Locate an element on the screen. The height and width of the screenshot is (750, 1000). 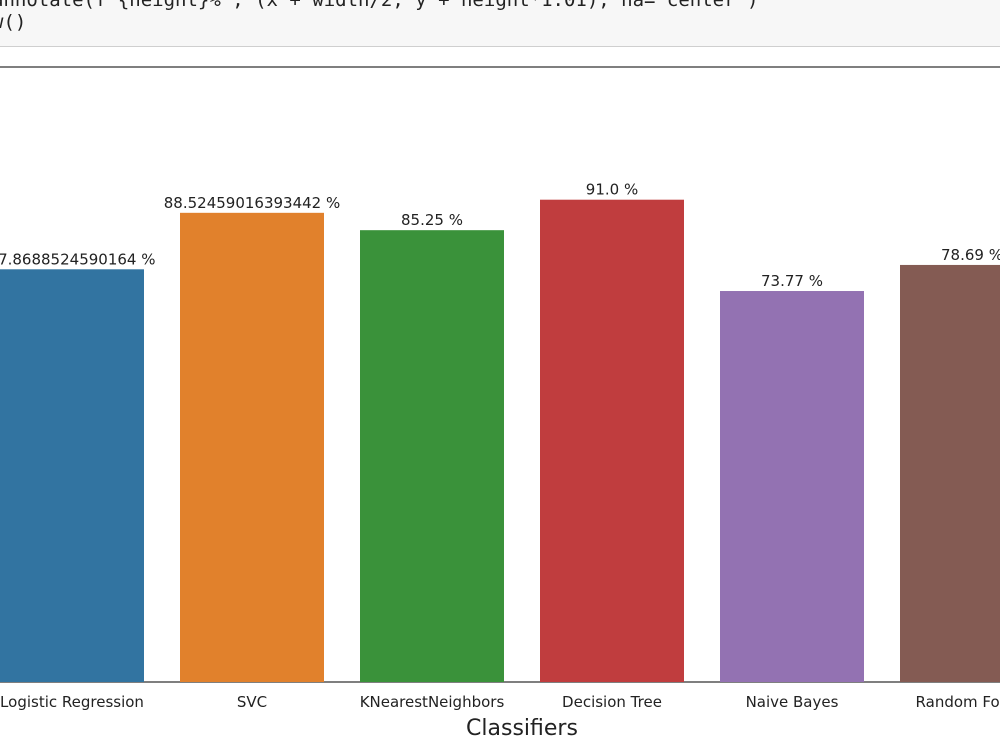
x-tick-label: Decision Tree is located at coordinates (612, 702).